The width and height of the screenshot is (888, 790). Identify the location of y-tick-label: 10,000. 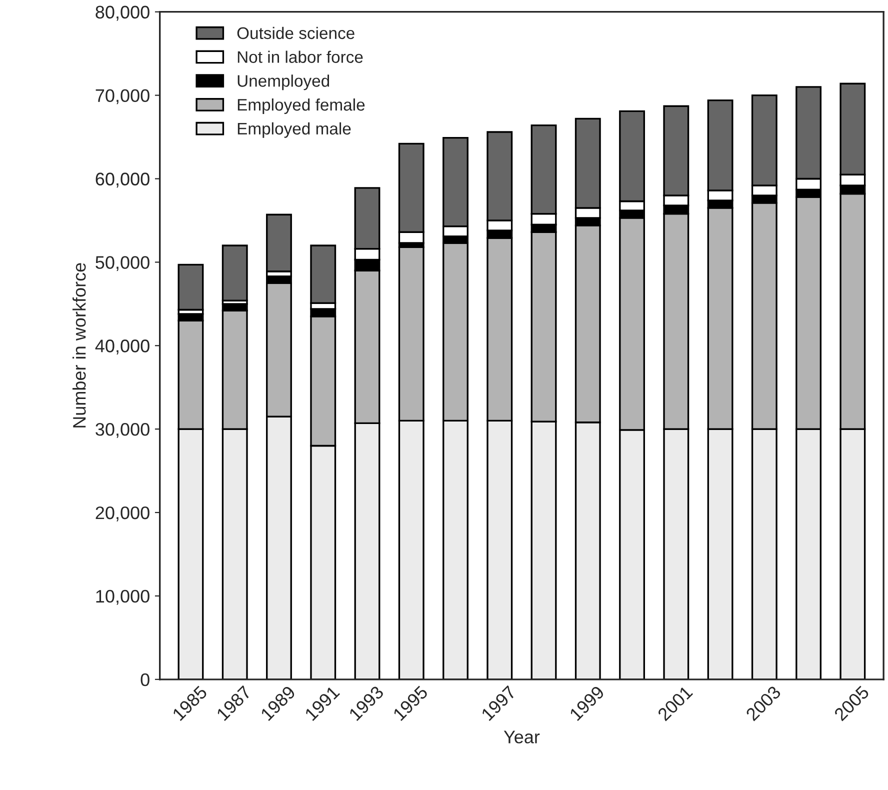
(123, 597).